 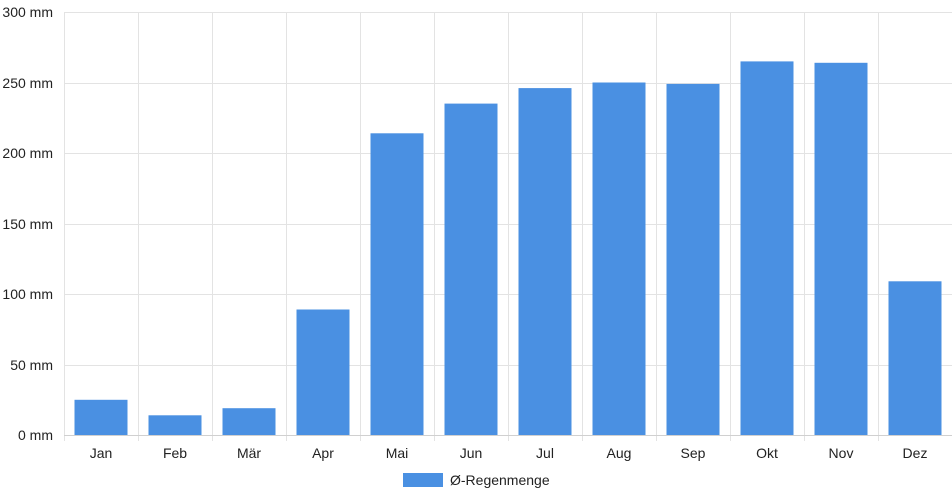 What do you see at coordinates (841, 249) in the screenshot?
I see `bar-nov` at bounding box center [841, 249].